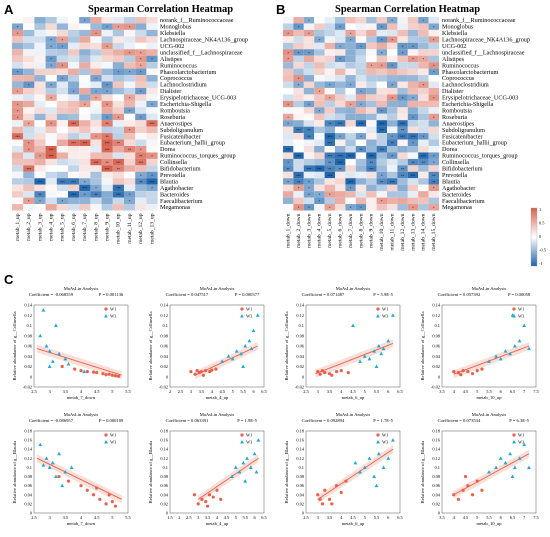  I want to click on y-tick-label: -0.02, so click(27, 387).